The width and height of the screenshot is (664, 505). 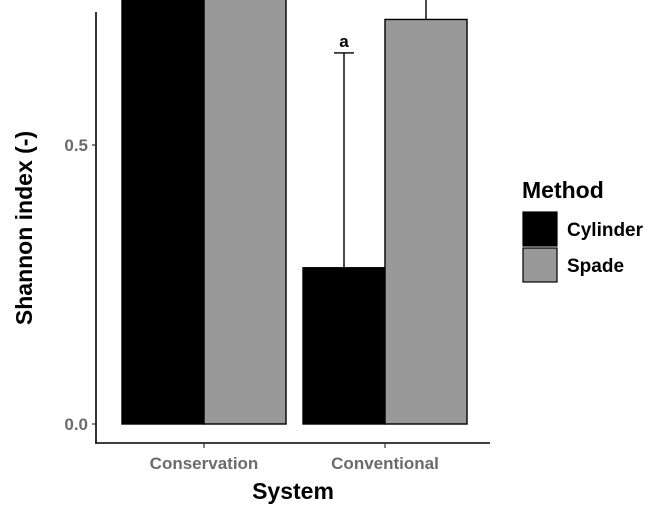 What do you see at coordinates (595, 266) in the screenshot?
I see `legend-label-spade: Spade` at bounding box center [595, 266].